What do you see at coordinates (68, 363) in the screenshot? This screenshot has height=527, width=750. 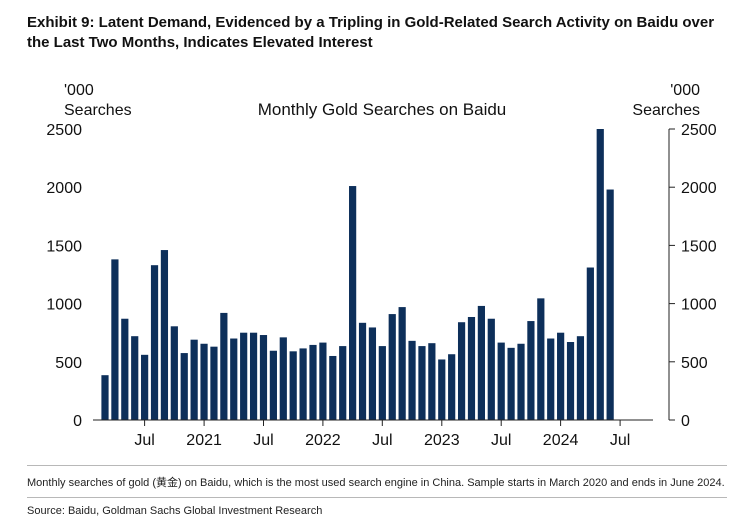 I see `y-tick-label-left: 500` at bounding box center [68, 363].